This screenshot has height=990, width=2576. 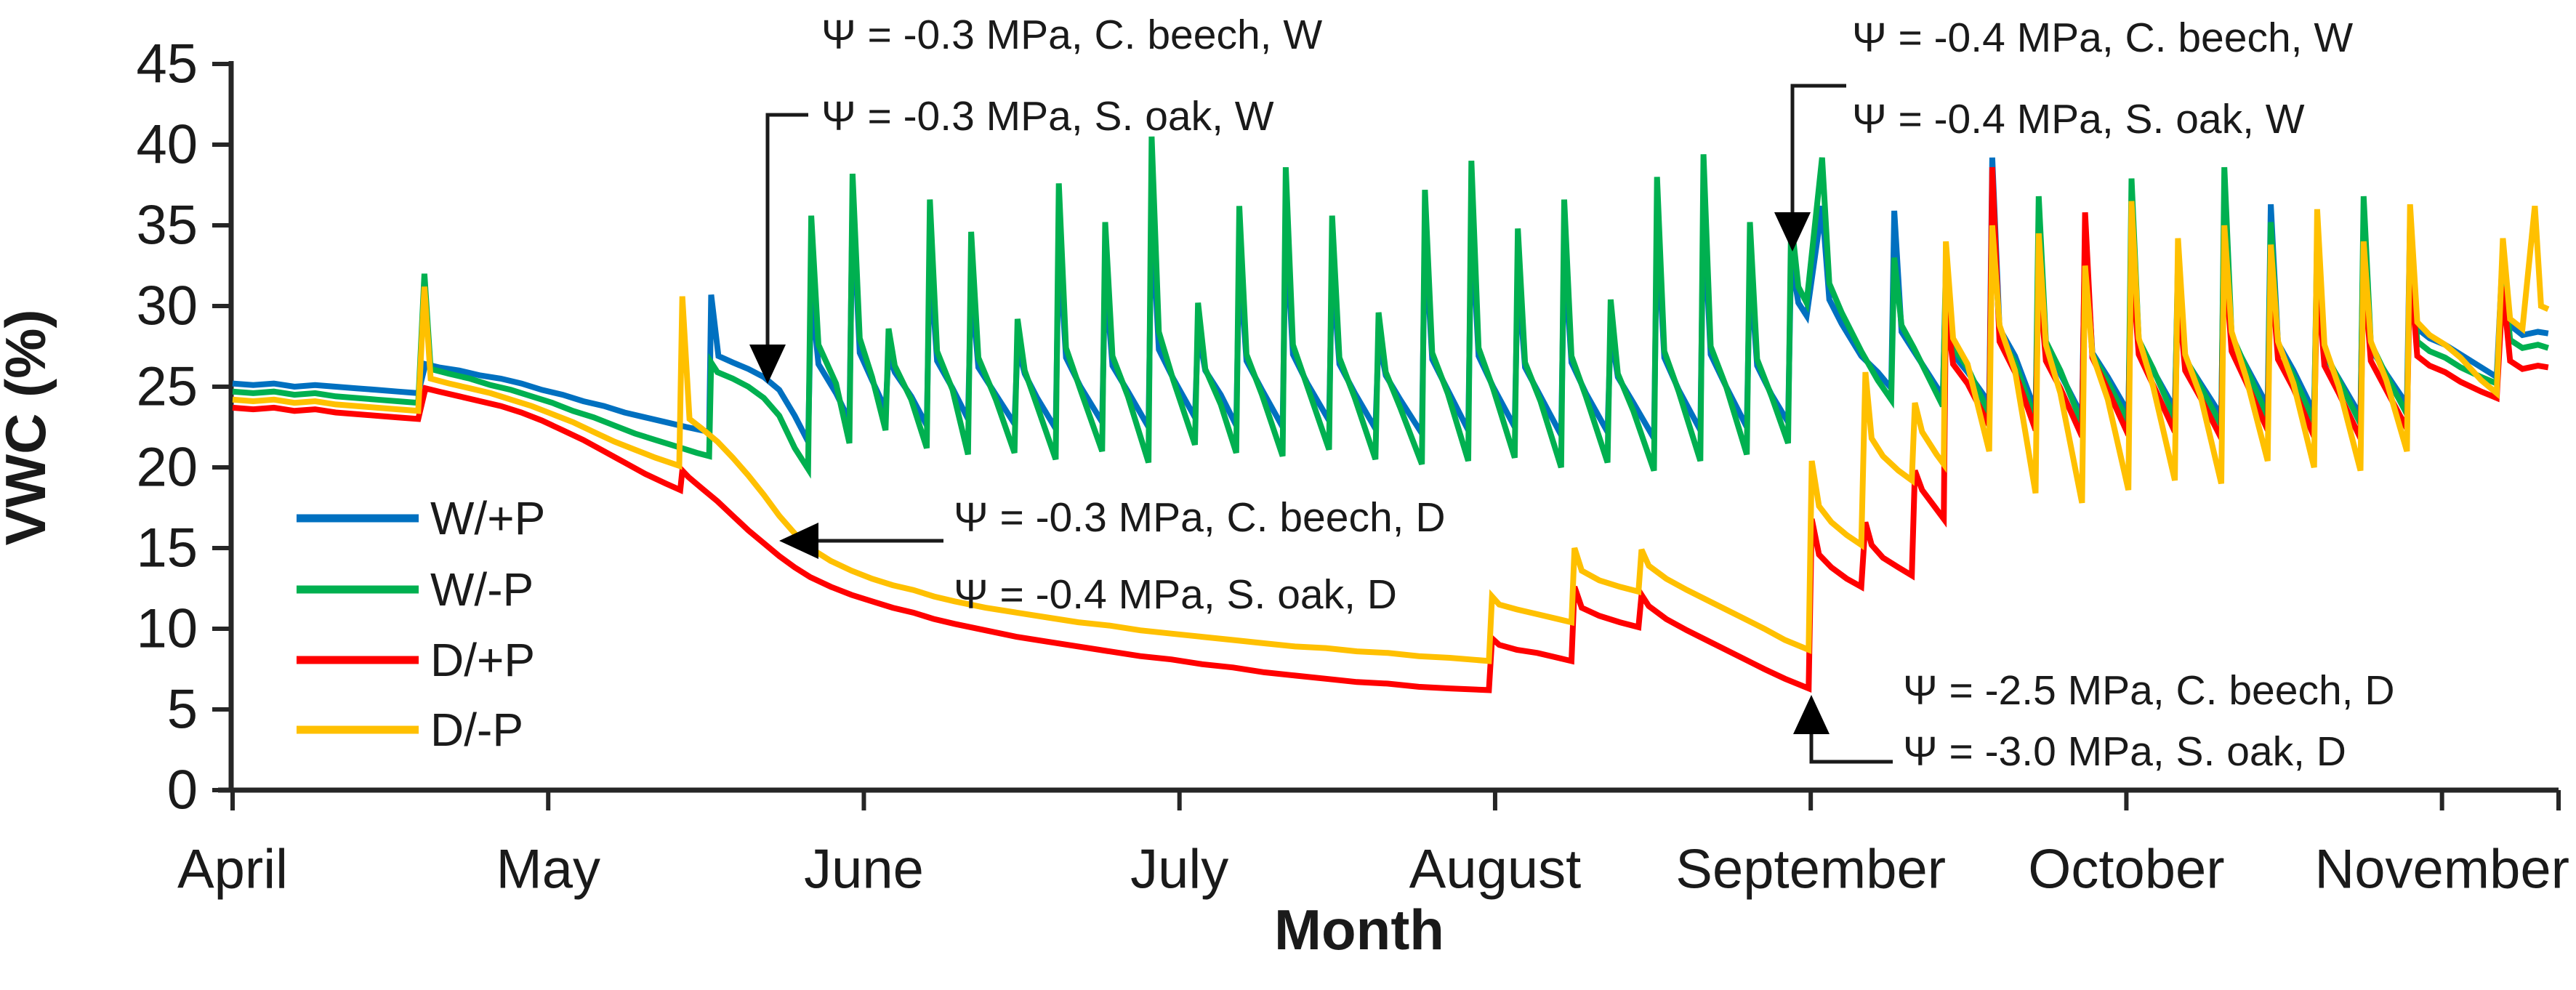 I want to click on y-tick-label: 25, so click(x=167, y=387).